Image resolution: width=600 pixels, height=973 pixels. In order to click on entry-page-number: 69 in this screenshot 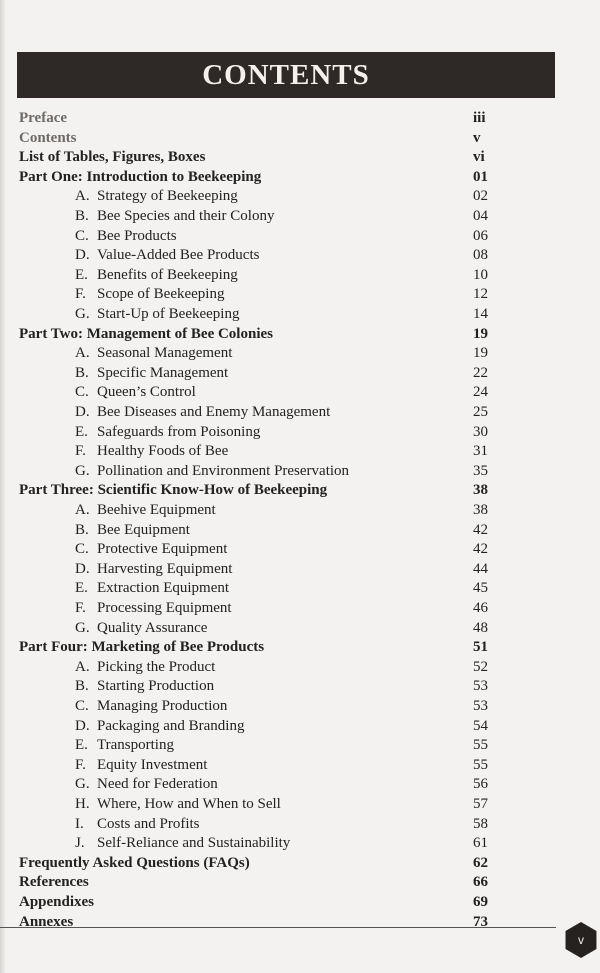, I will do `click(480, 902)`.